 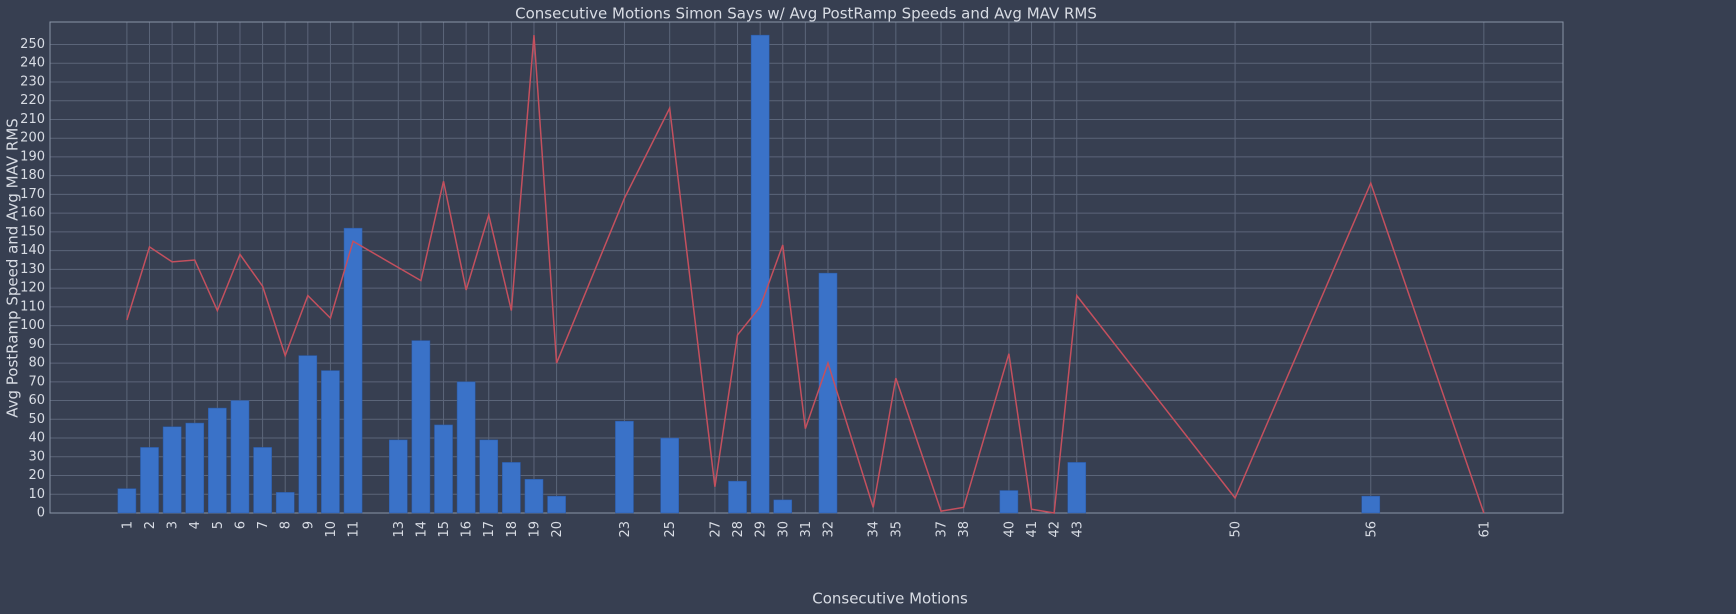 I want to click on x-tick-label: 37, so click(x=942, y=529).